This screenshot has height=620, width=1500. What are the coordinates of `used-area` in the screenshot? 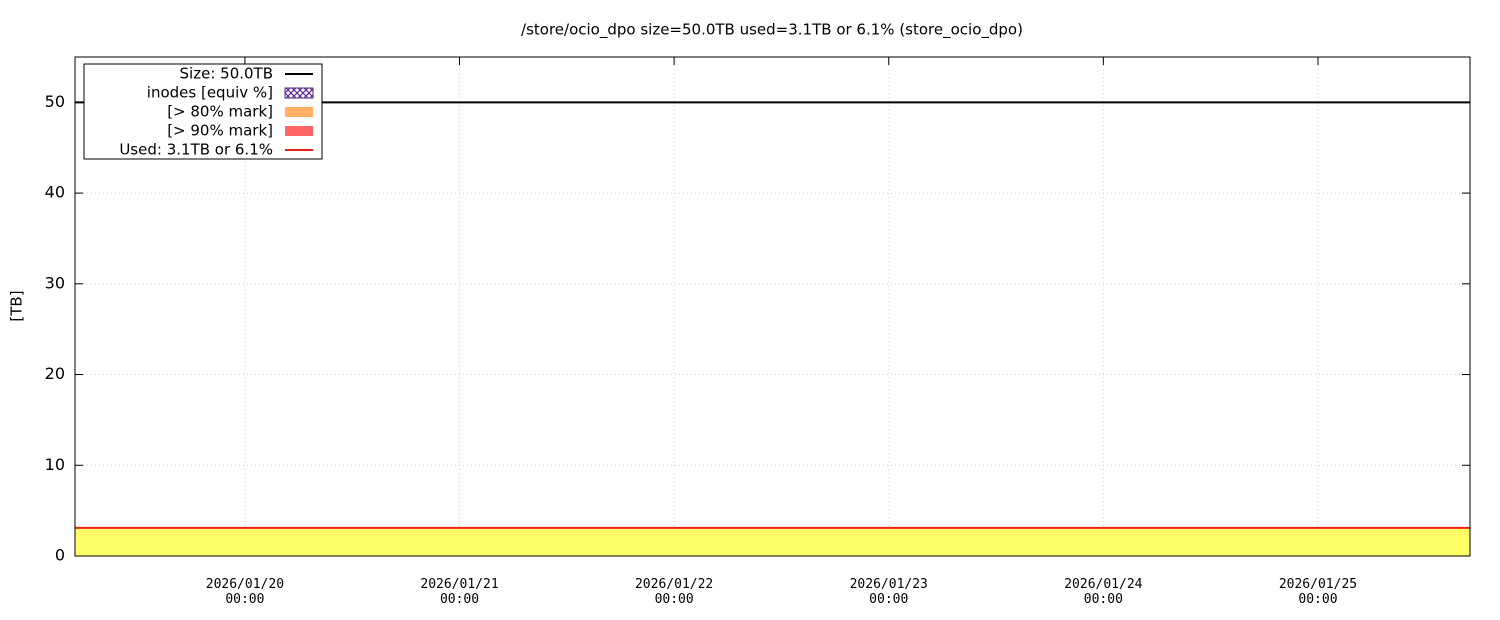 It's located at (772, 541).